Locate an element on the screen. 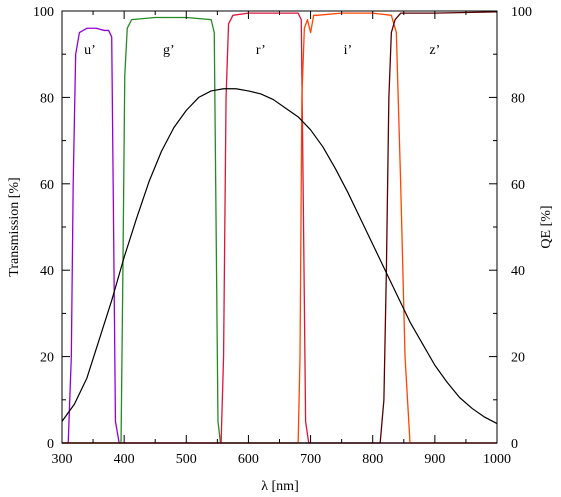  x-tick-label: 300 is located at coordinates (62, 459).